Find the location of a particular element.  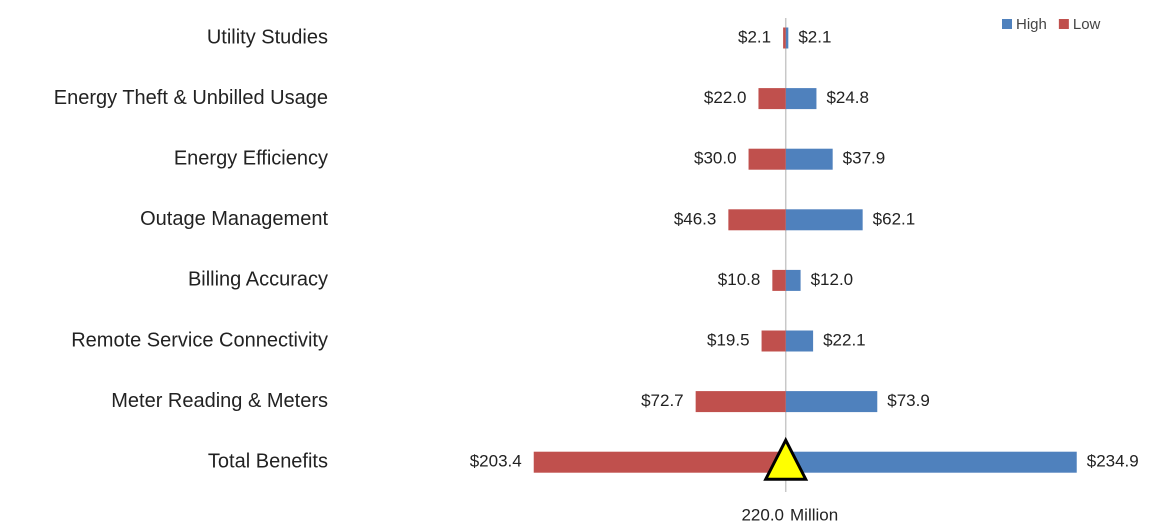

value-label: $37.9 is located at coordinates (864, 158).